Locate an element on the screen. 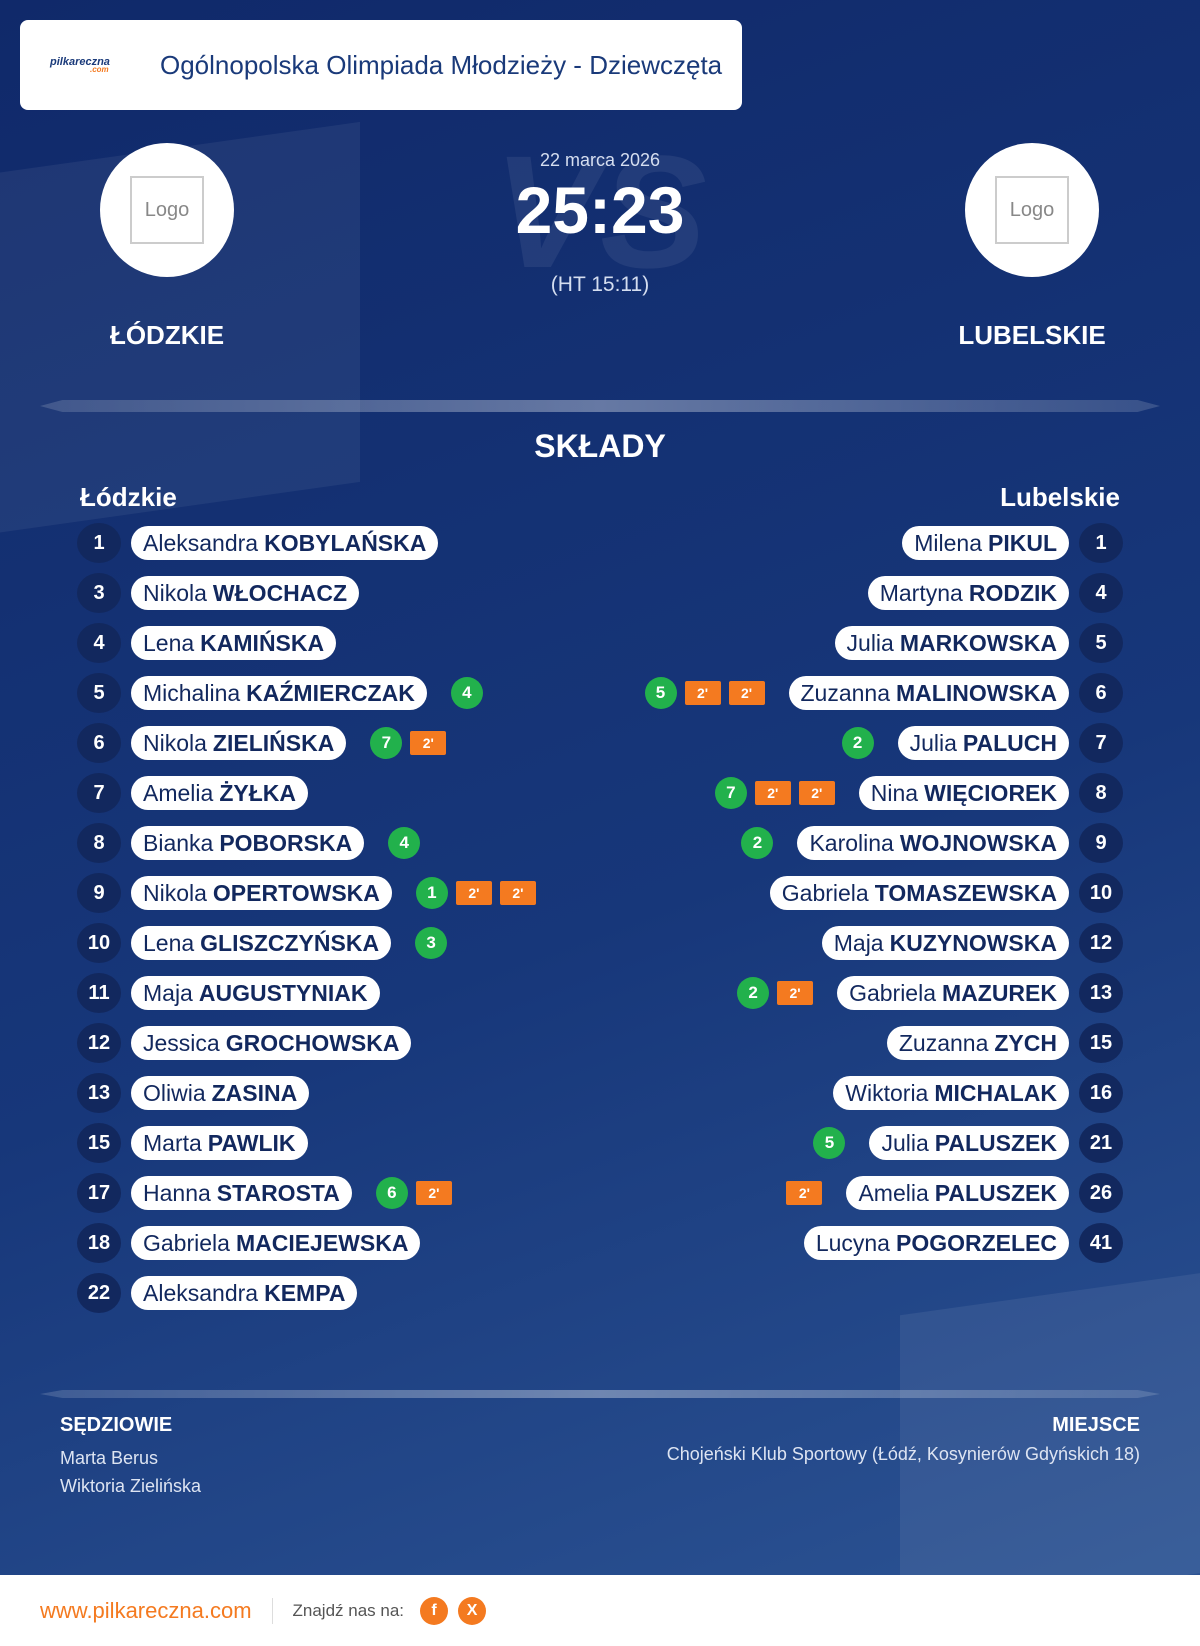 This screenshot has height=1646, width=1200. player-name: Gabriela MACIEJEWSKA is located at coordinates (276, 1243).